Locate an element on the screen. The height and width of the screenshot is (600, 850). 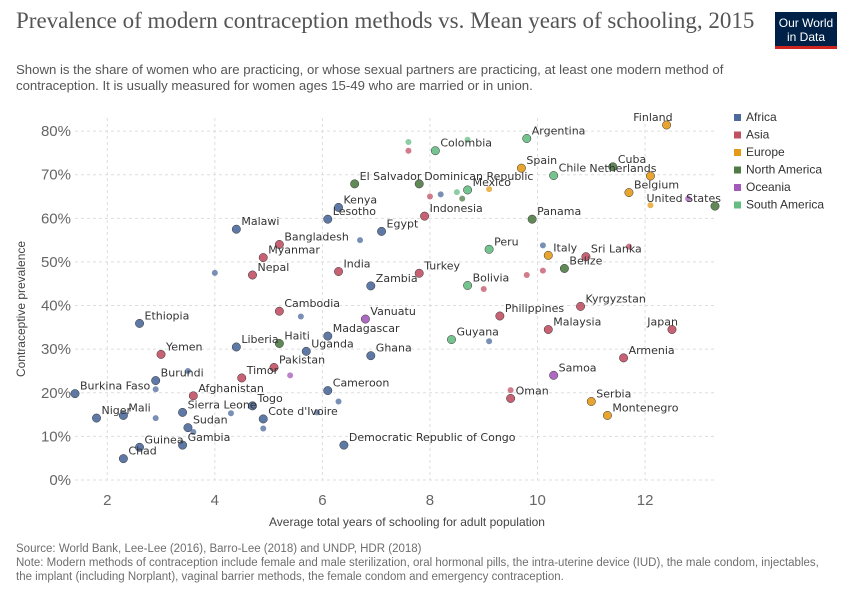
data-point-label: Cote d'Ivoire is located at coordinates (303, 411).